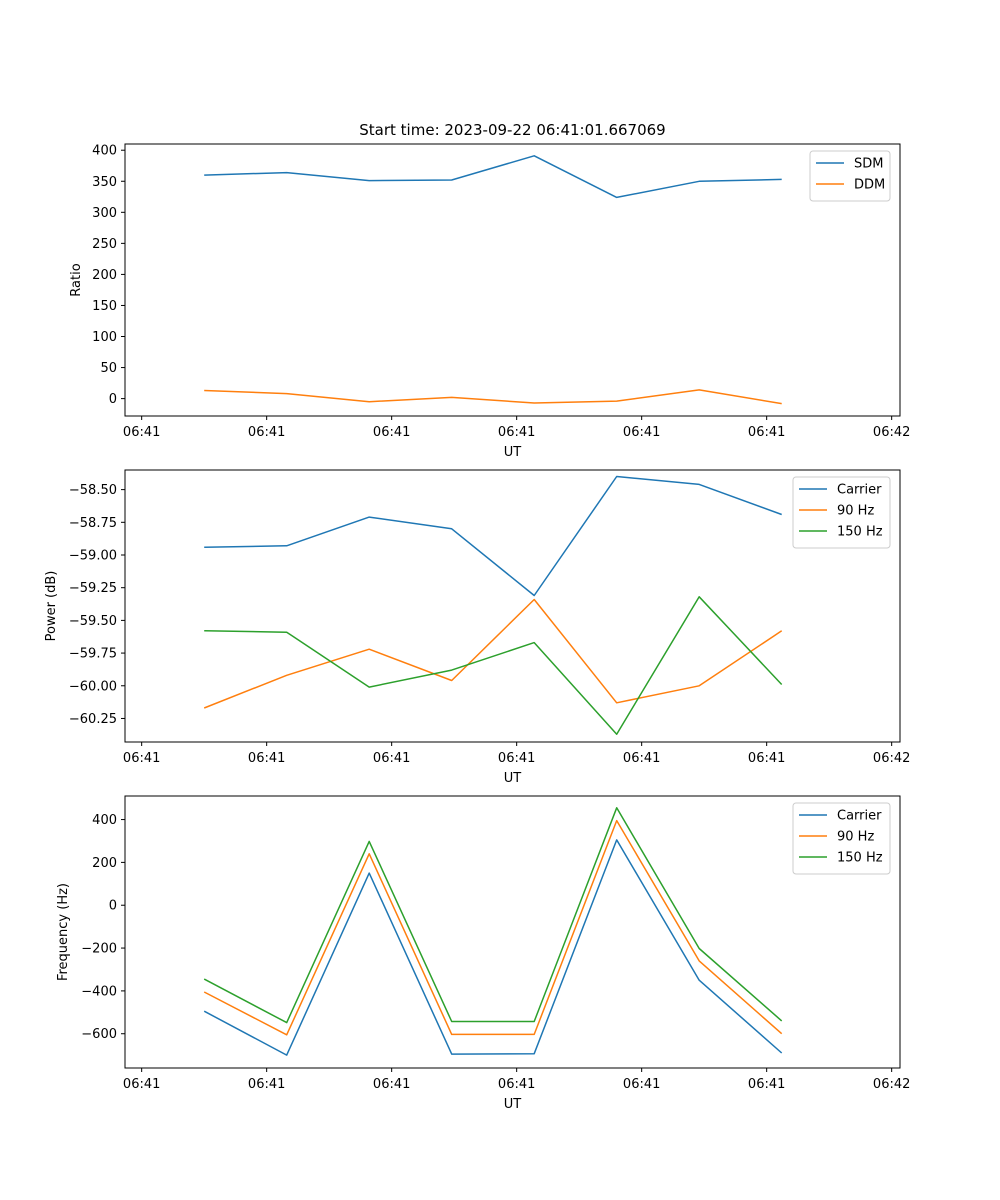  What do you see at coordinates (93, 686) in the screenshot?
I see `y-tick-label: −60.00` at bounding box center [93, 686].